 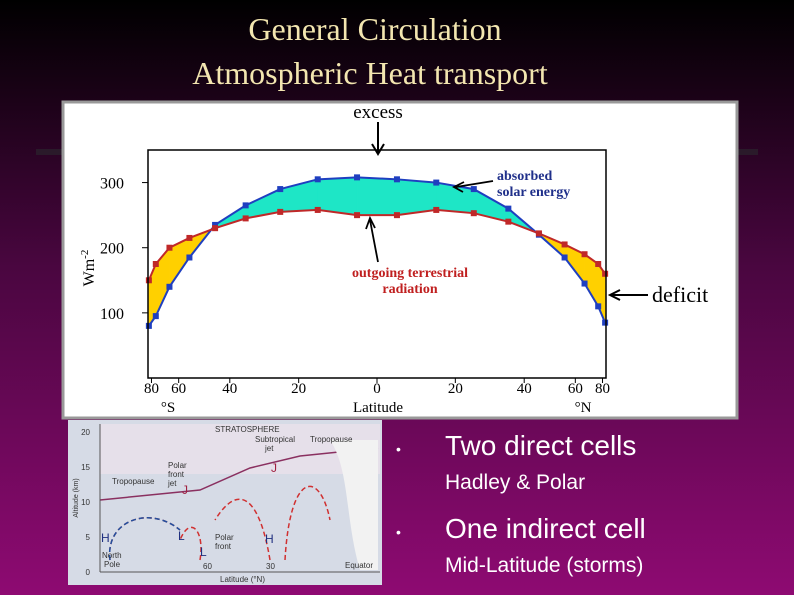 What do you see at coordinates (247, 429) in the screenshot?
I see `diagram-label: STRATOSPHERE` at bounding box center [247, 429].